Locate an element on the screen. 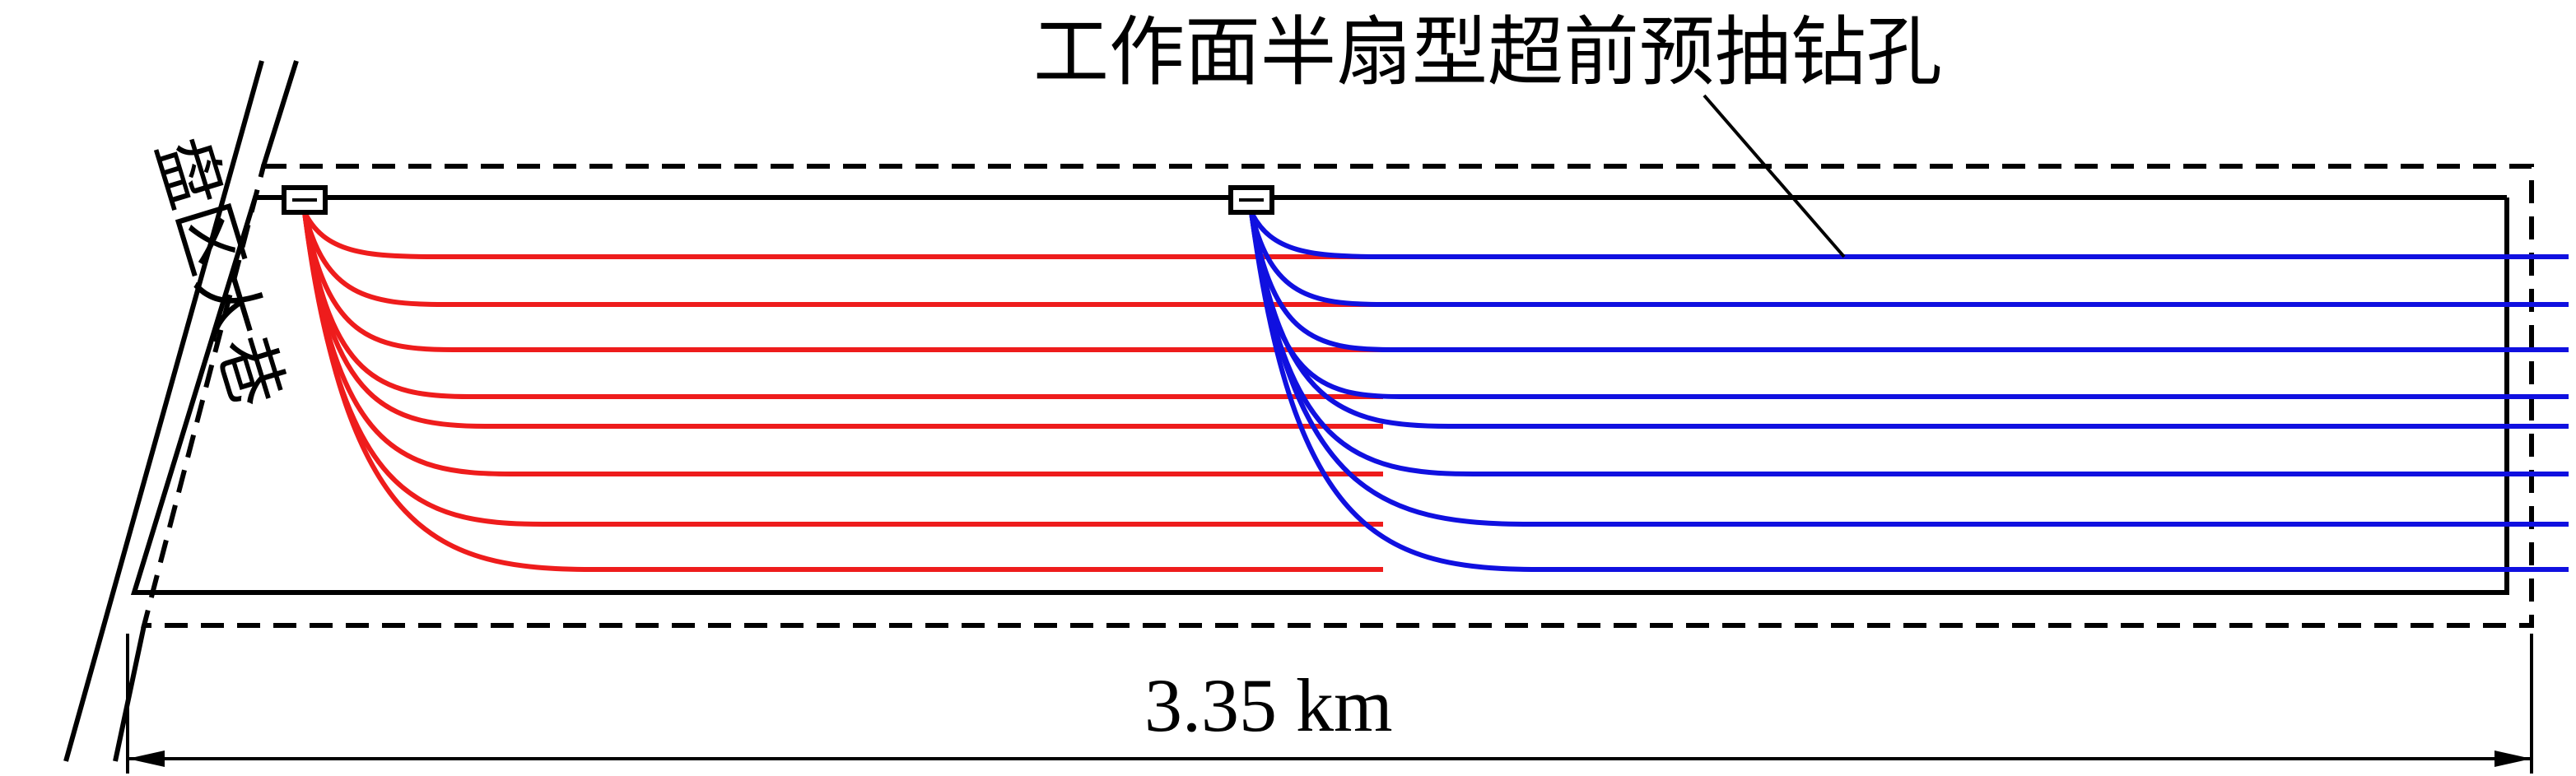 This screenshot has height=776, width=2576. dimension-arrow-left is located at coordinates (146, 758).